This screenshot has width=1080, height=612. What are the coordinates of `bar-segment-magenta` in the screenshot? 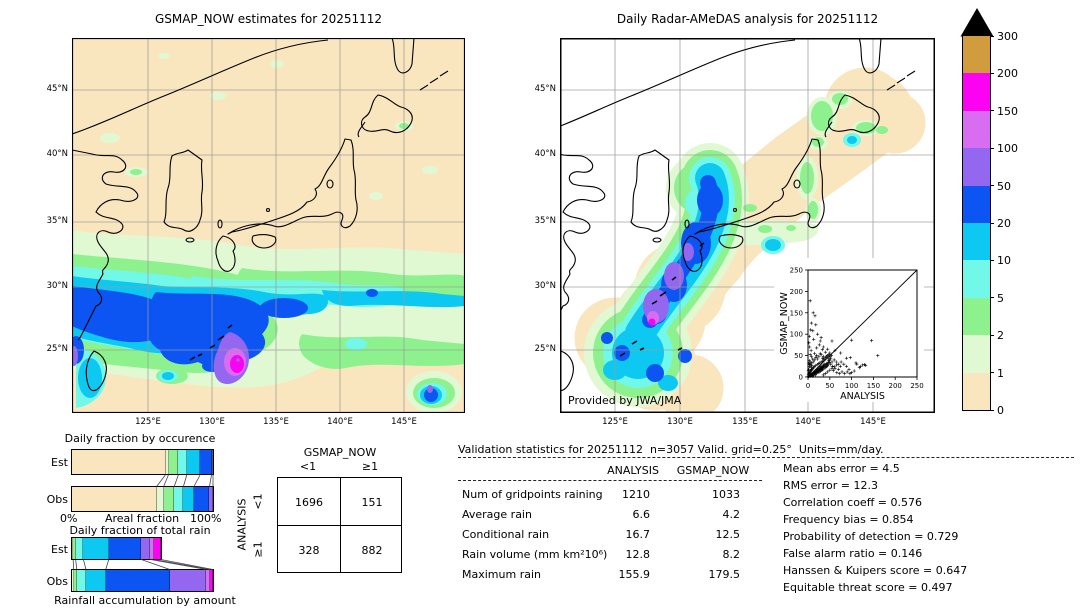 It's located at (157, 548).